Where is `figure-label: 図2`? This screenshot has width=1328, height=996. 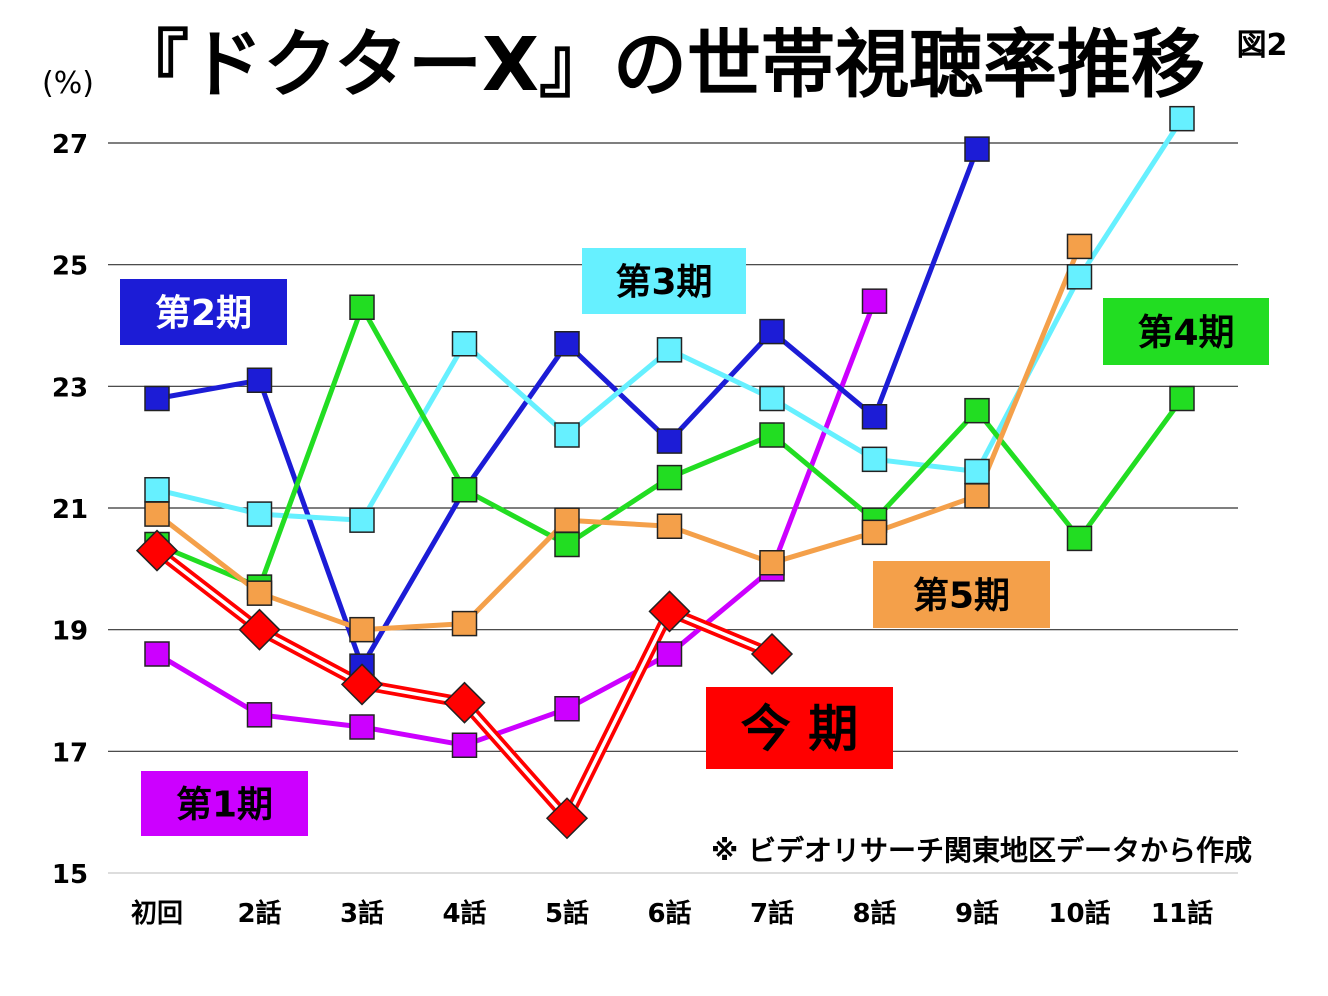 figure-label: 図2 is located at coordinates (1262, 45).